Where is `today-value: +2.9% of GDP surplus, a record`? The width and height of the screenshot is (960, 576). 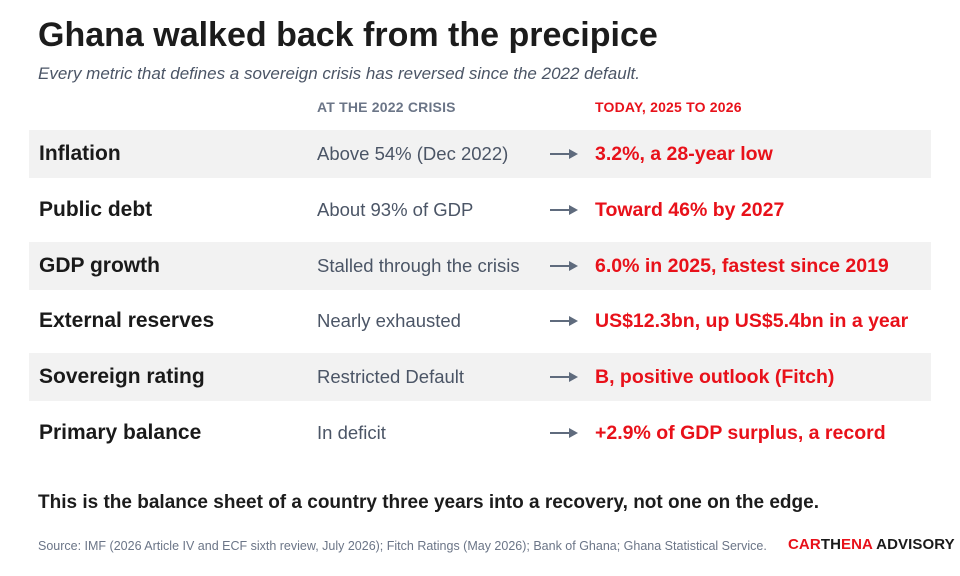
today-value: +2.9% of GDP surplus, a record is located at coordinates (740, 432).